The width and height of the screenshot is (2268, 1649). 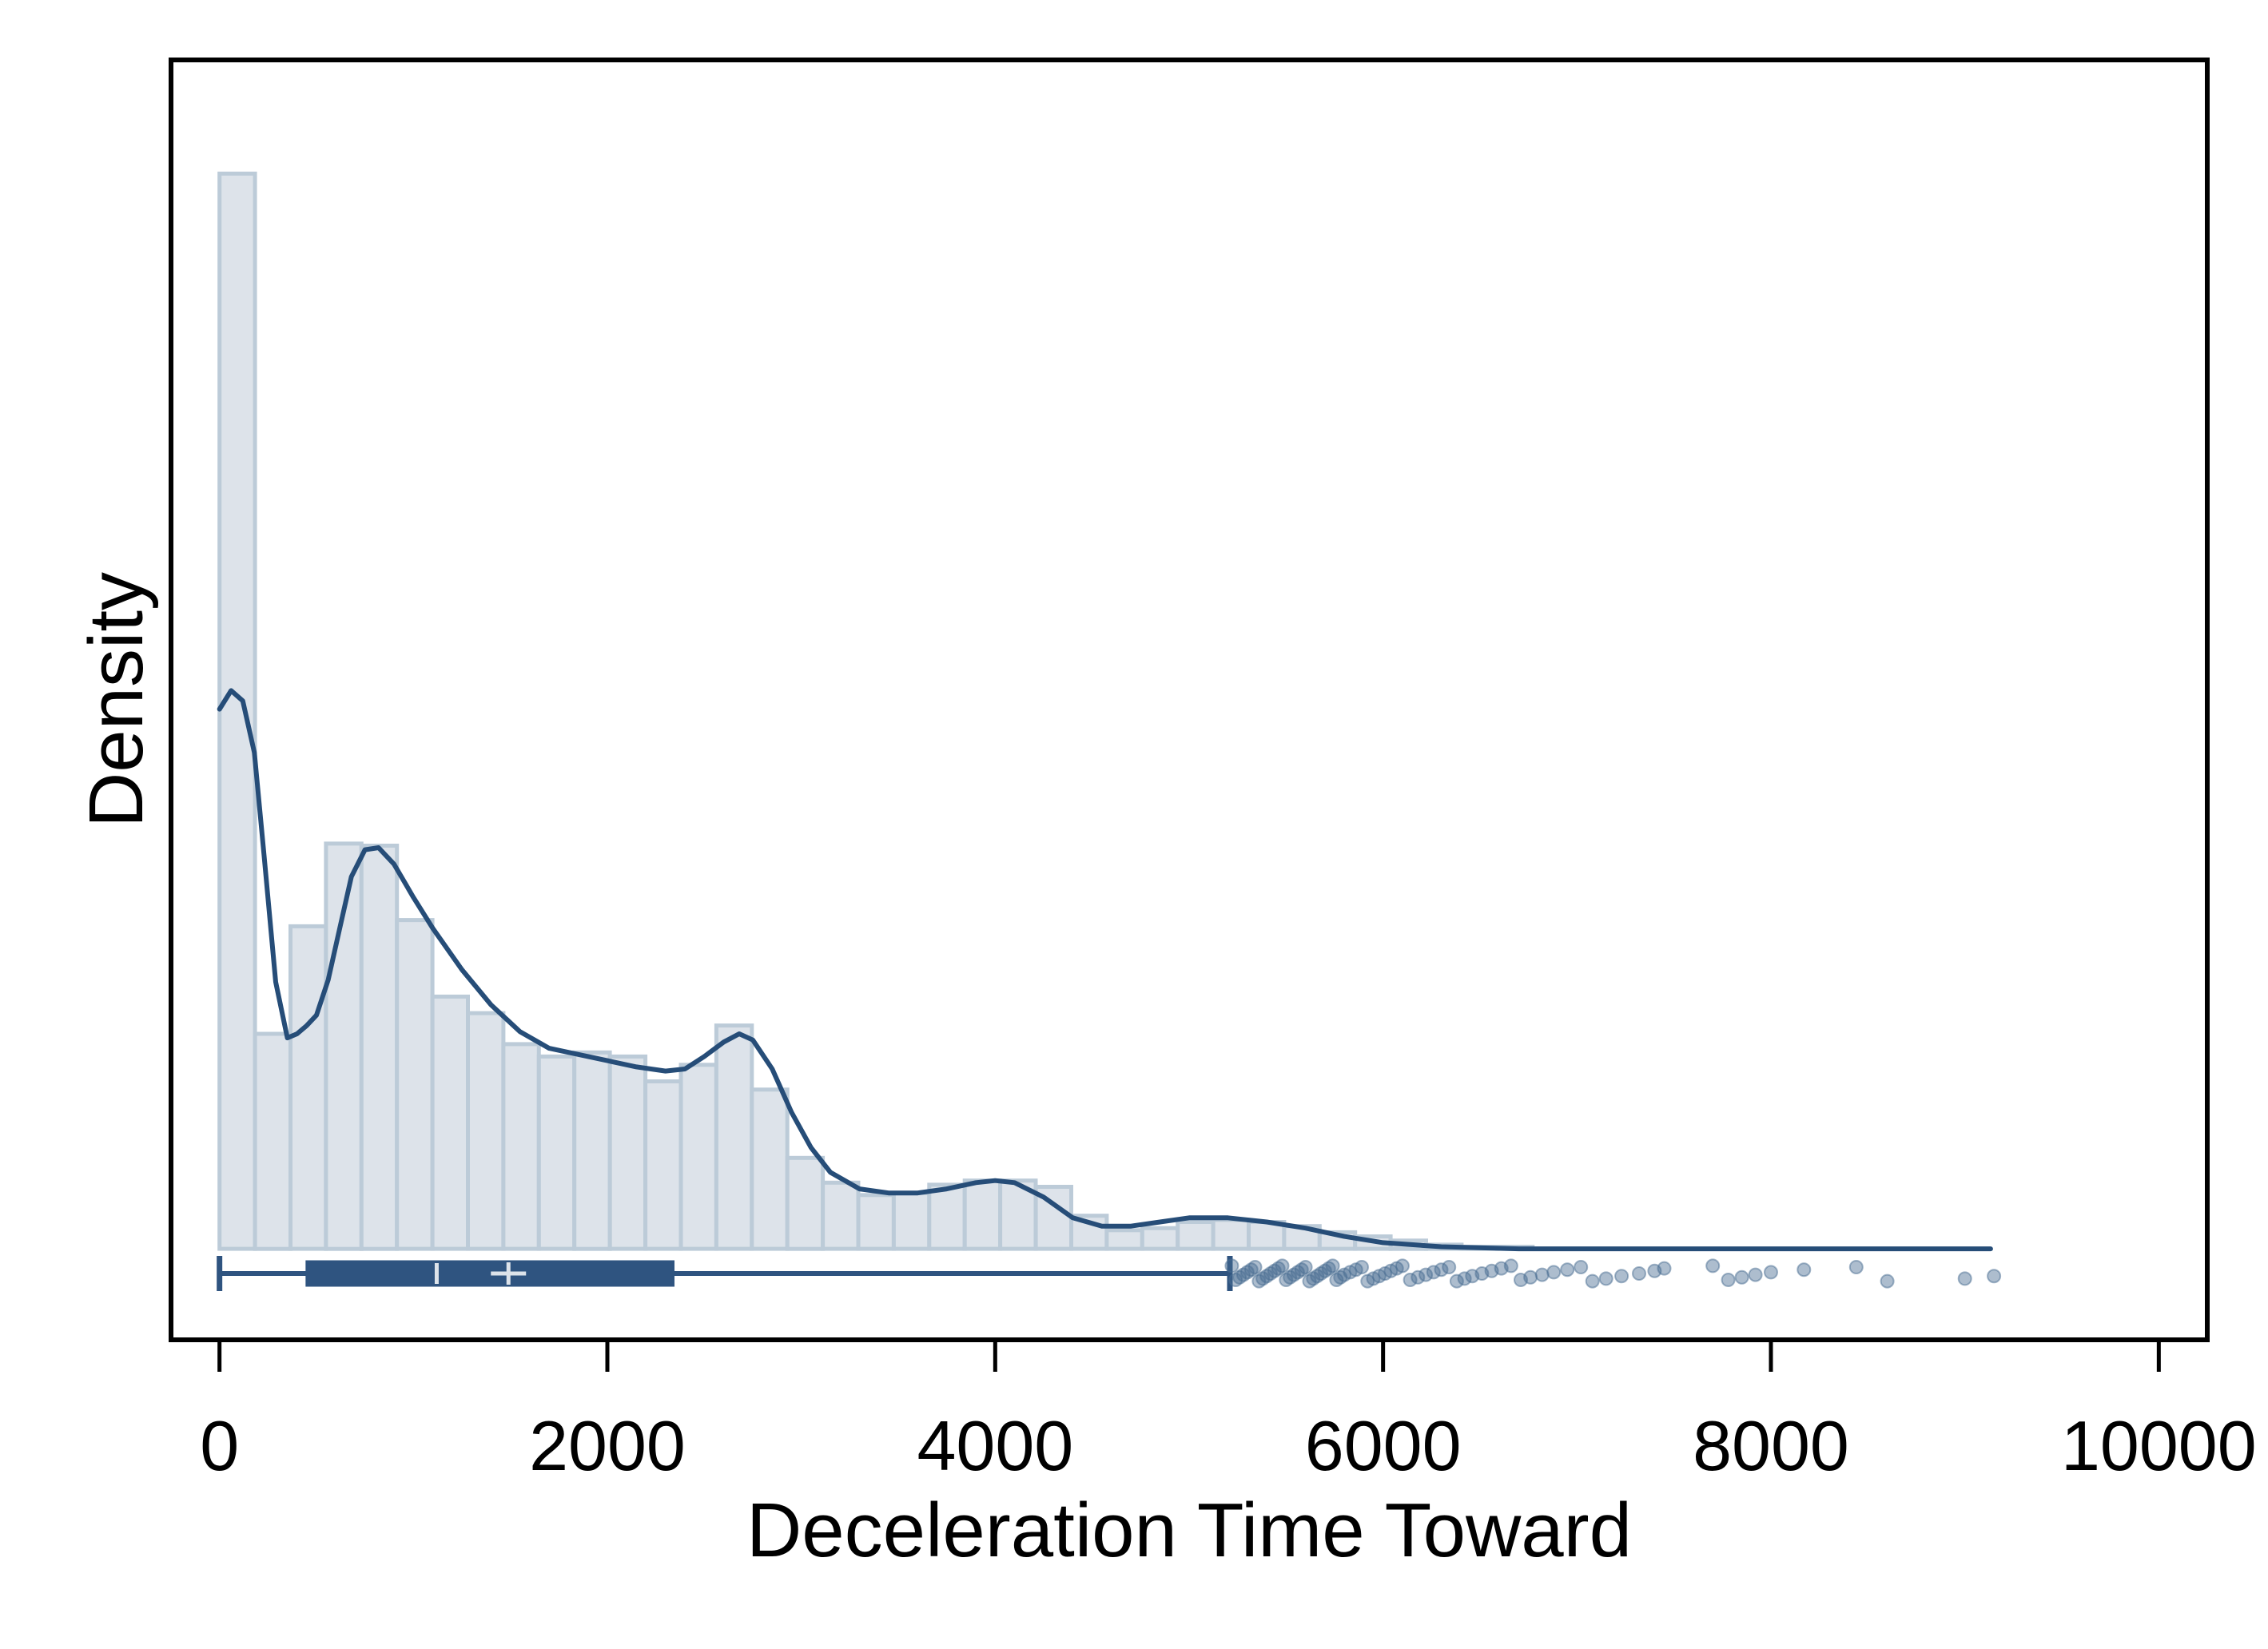 What do you see at coordinates (2159, 1445) in the screenshot?
I see `x-tick-label-5: 10000` at bounding box center [2159, 1445].